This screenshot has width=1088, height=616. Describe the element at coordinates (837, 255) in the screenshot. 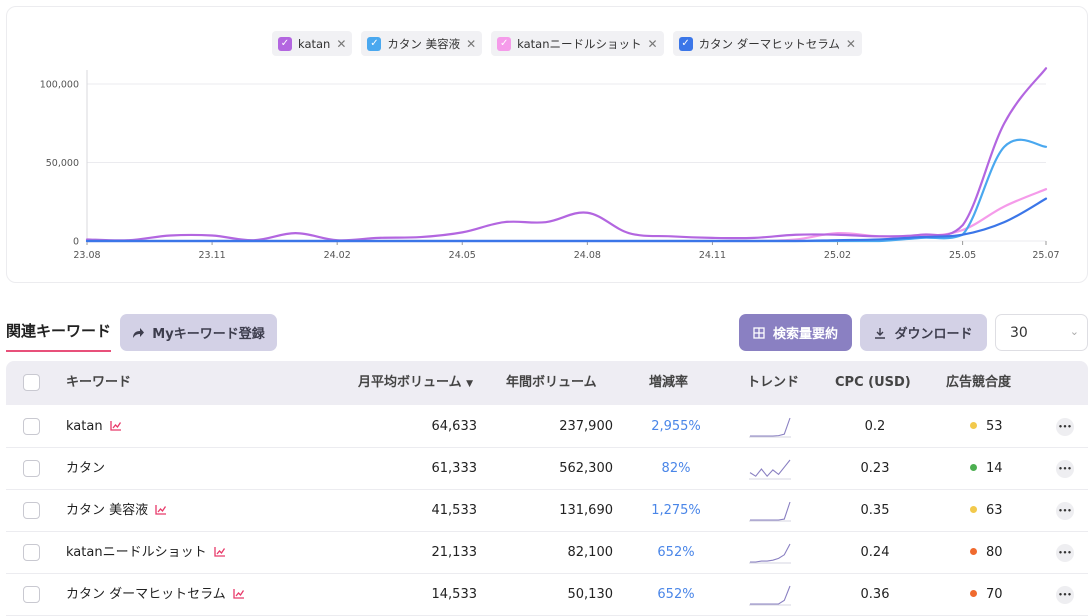

I see `x-tick-label: 25.02` at that location.